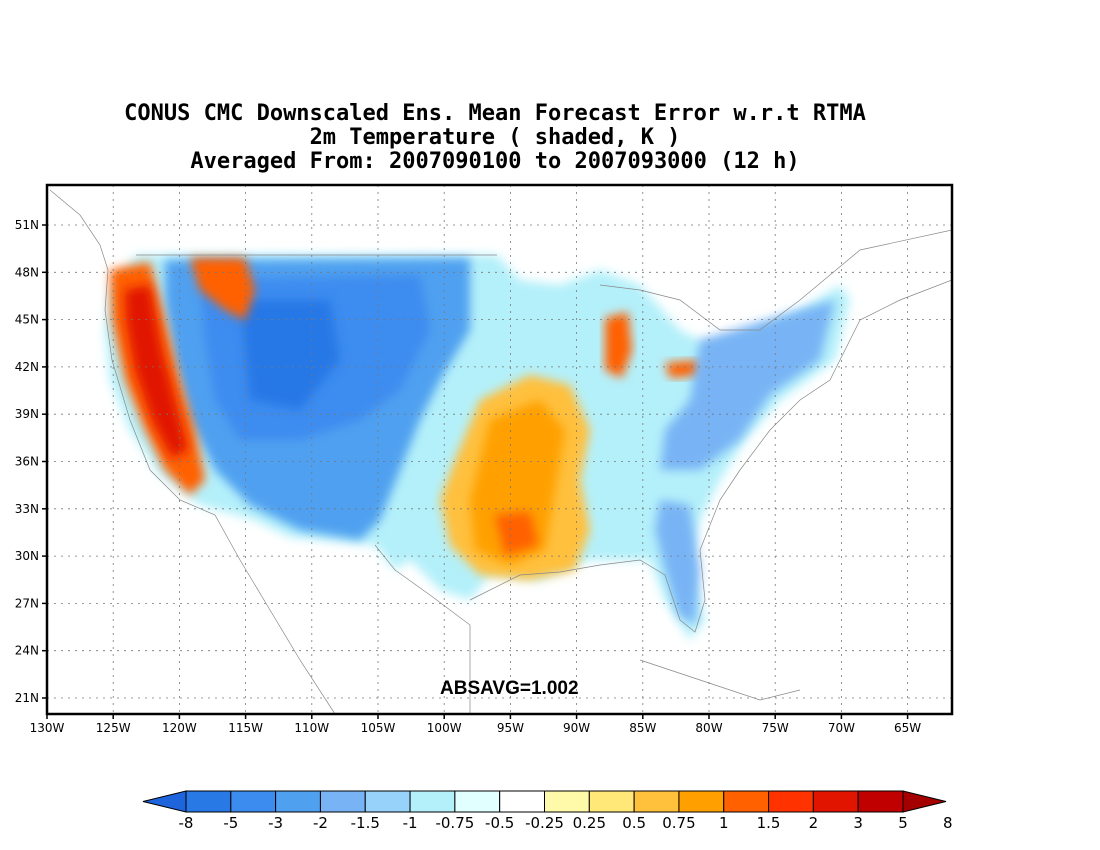  Describe the element at coordinates (499, 823) in the screenshot. I see `colorbar-label: -0.5` at that location.